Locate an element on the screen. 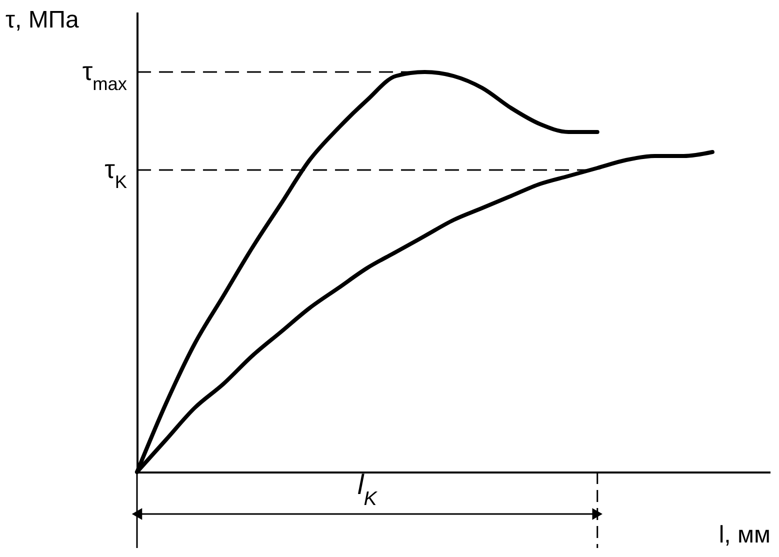  x-axis-title: l, мм is located at coordinates (744, 535).